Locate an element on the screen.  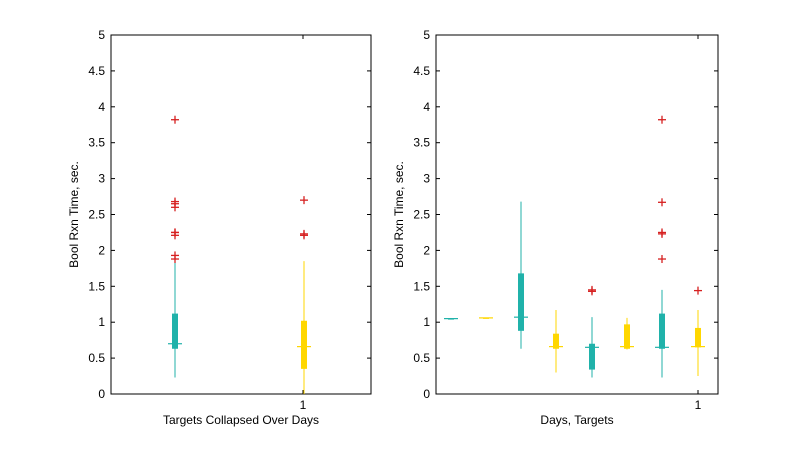
x-axis-label: Days, Targets is located at coordinates (576, 420).